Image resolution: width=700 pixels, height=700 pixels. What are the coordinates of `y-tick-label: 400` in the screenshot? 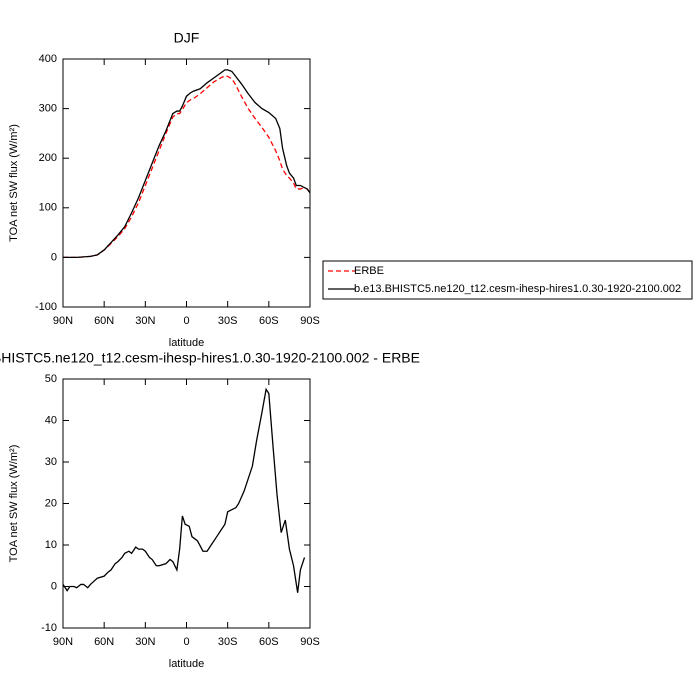 It's located at (48, 59).